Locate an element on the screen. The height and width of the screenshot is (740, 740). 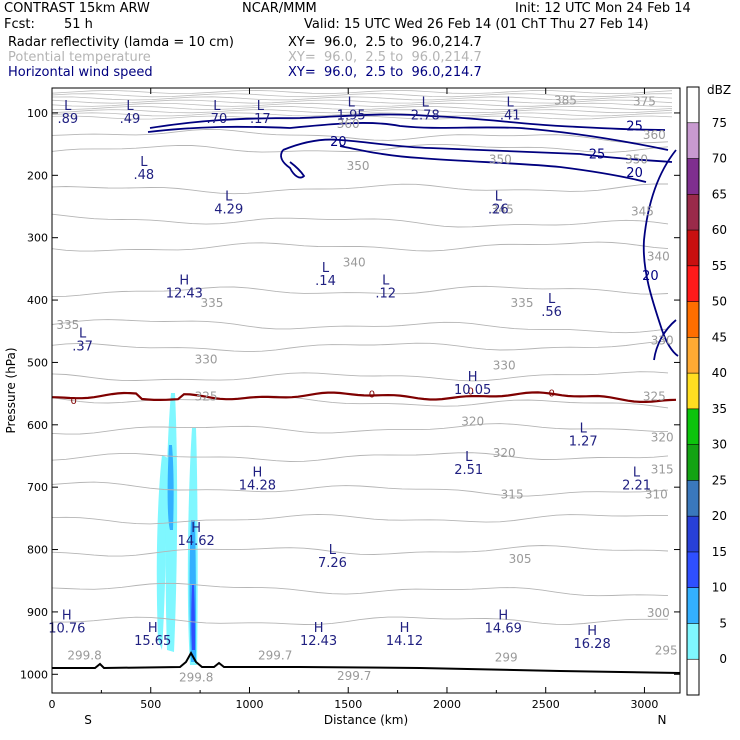
zero-dbz-contour is located at coordinates (364, 397).